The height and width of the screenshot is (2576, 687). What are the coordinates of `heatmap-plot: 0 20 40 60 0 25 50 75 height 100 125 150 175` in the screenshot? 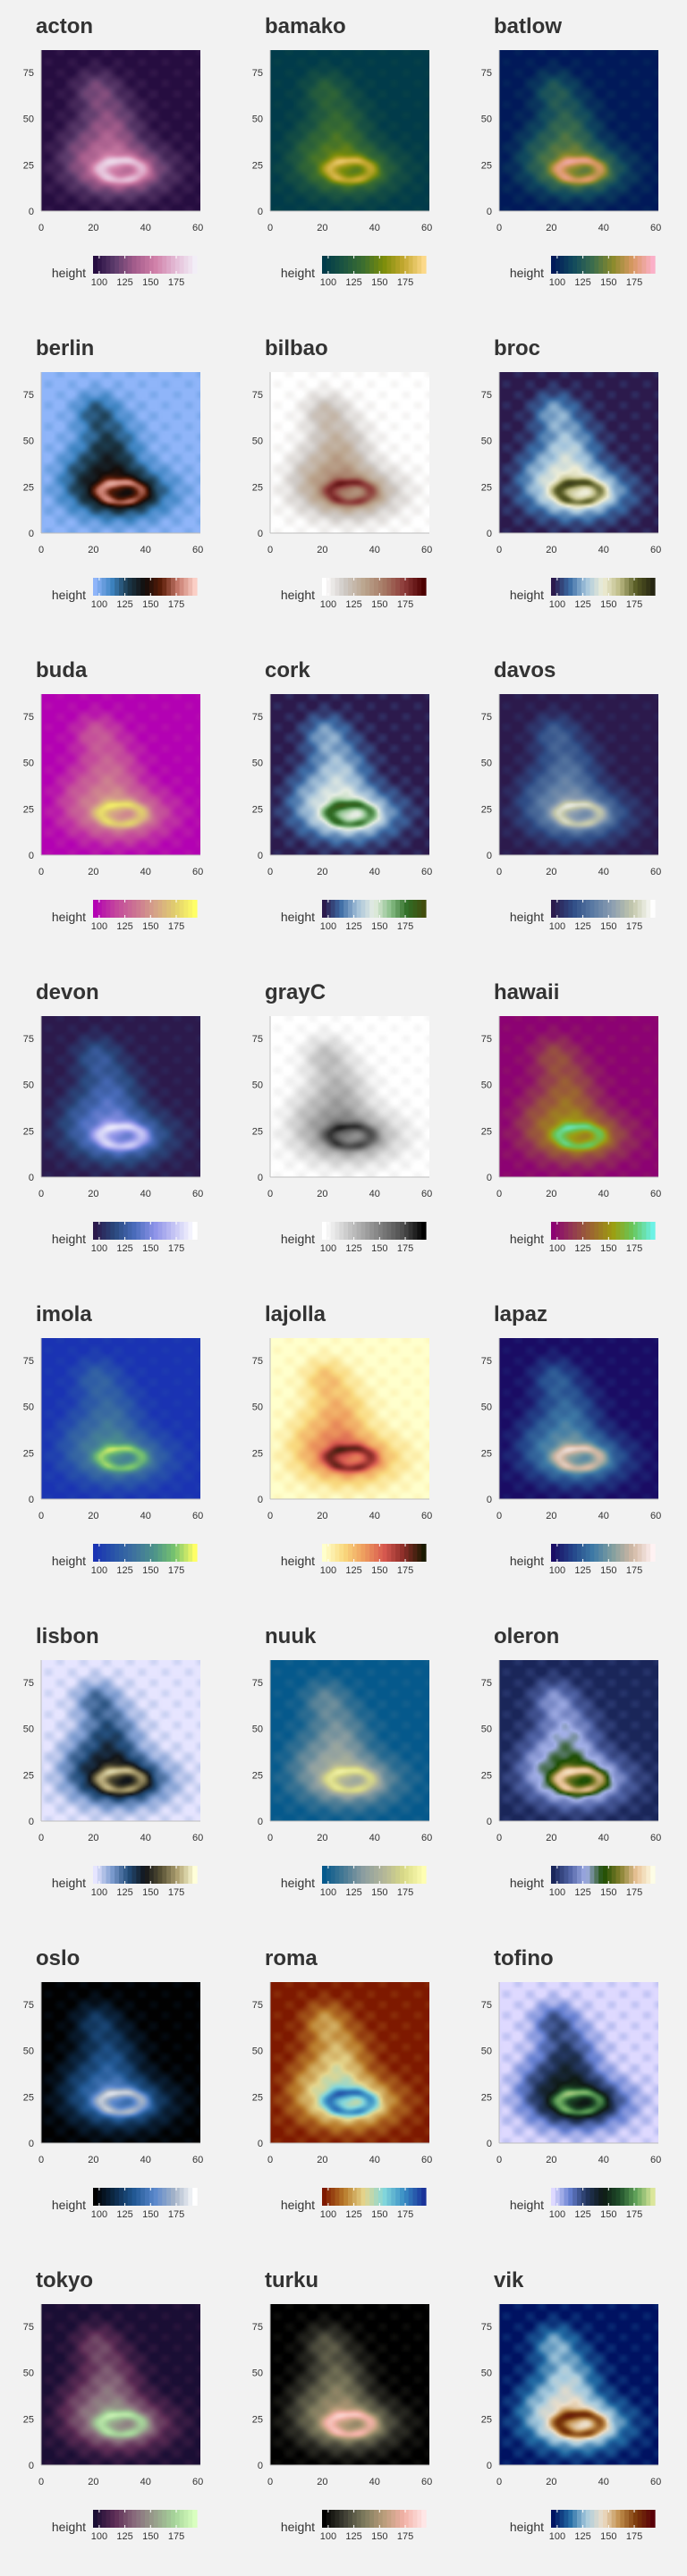 It's located at (342, 2101).